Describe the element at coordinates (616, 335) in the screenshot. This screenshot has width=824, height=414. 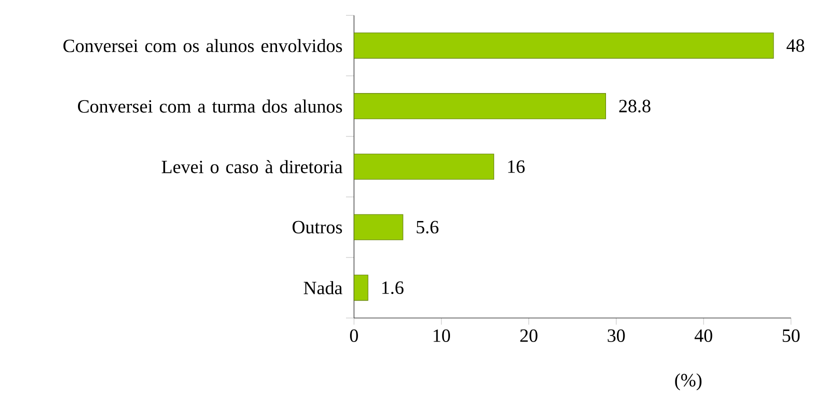
I see `x-tick-label: 30` at that location.